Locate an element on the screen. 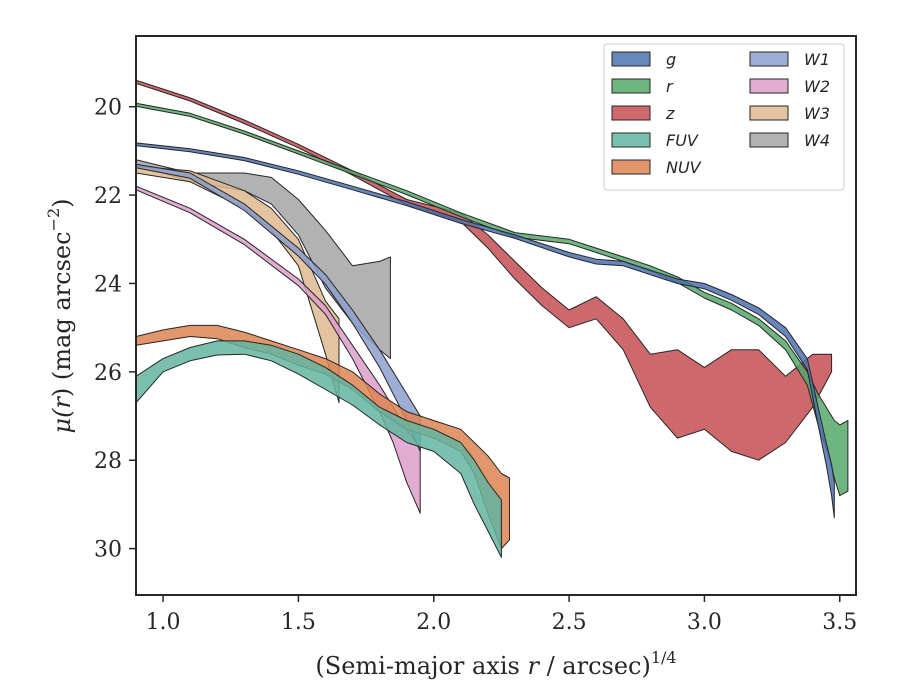 This screenshot has width=900, height=700. legend-swatch-g is located at coordinates (631, 59).